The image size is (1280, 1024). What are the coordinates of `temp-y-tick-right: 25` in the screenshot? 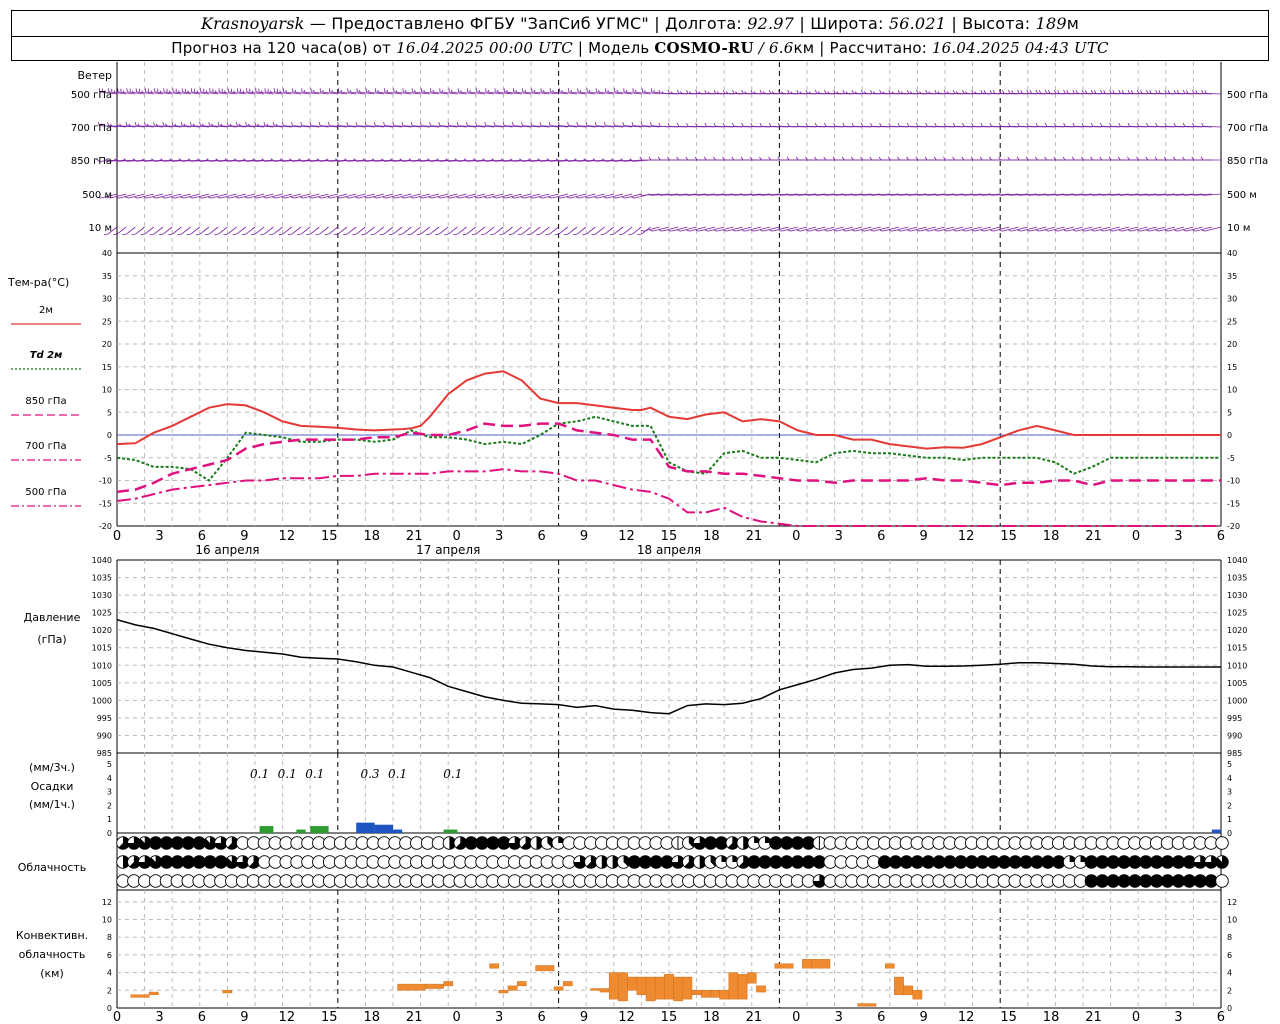 It's located at (1232, 321).